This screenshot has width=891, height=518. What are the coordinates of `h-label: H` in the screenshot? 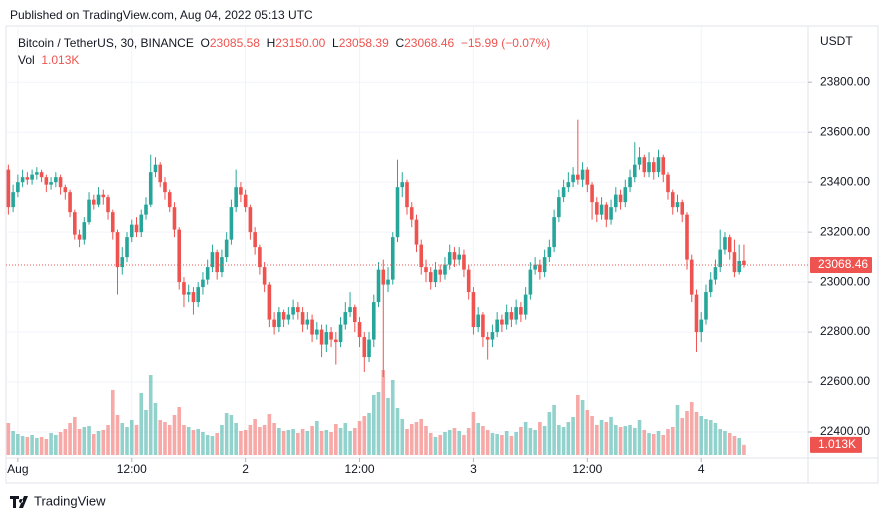 It's located at (271, 43).